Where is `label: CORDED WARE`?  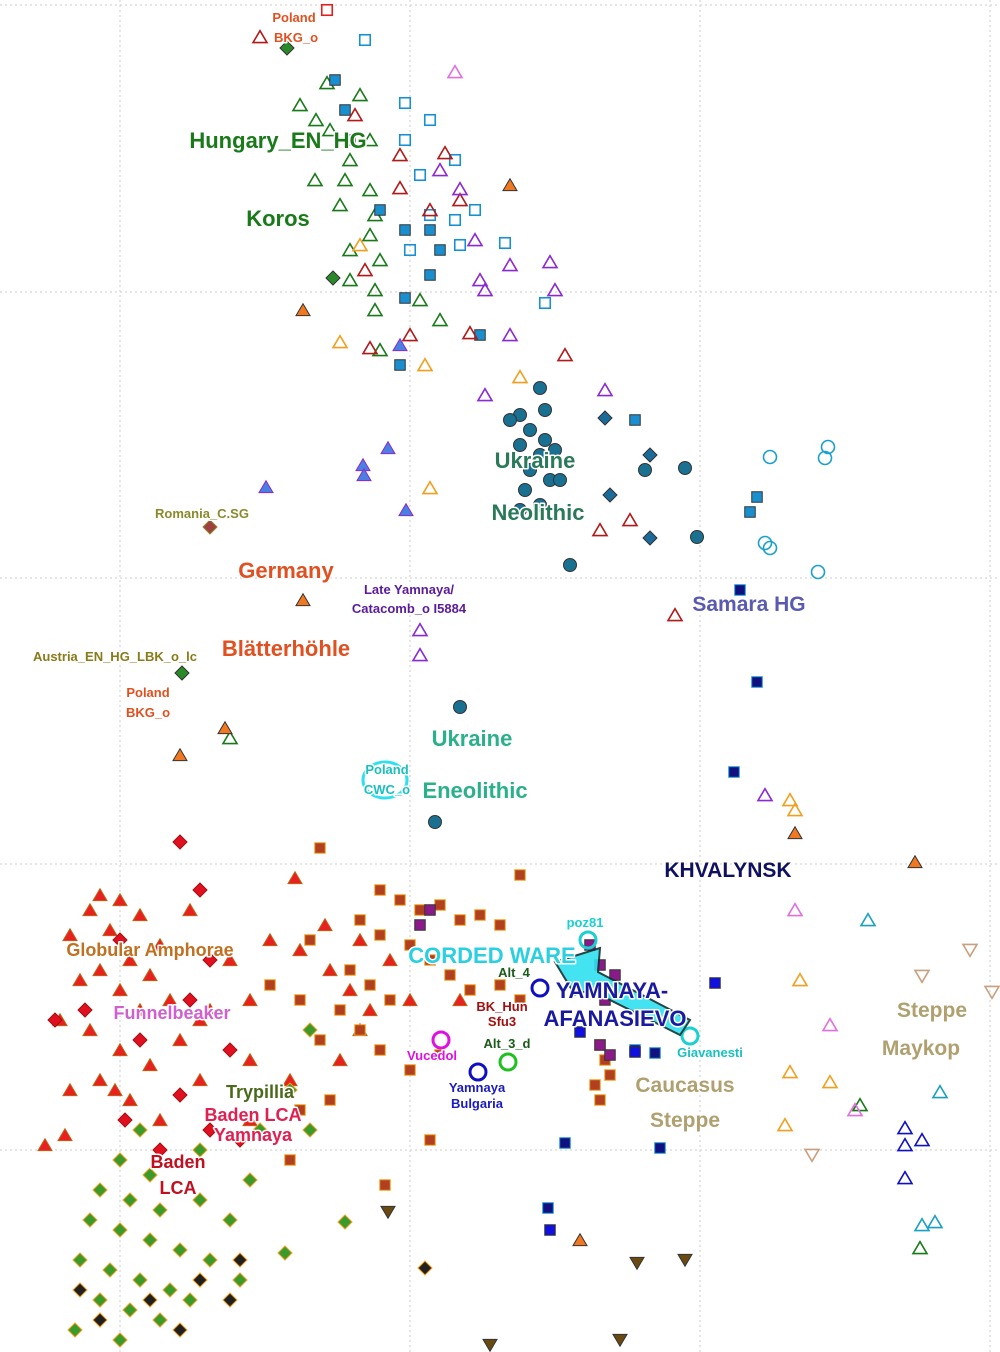
label: CORDED WARE is located at coordinates (491, 955).